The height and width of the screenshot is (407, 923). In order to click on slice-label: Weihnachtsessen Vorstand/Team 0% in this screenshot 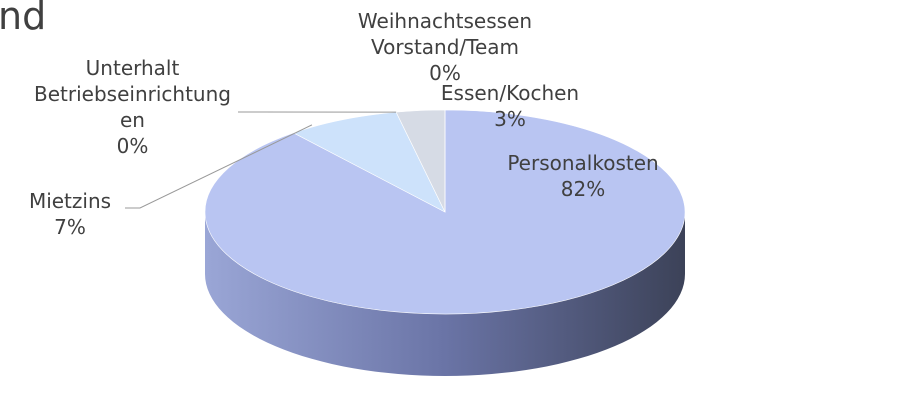, I will do `click(445, 47)`.